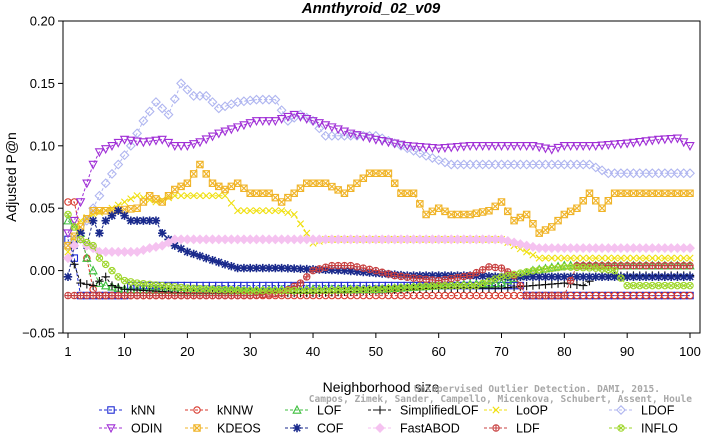 This screenshot has width=702, height=434. Describe the element at coordinates (690, 351) in the screenshot. I see `x-tick-label: 100` at that location.